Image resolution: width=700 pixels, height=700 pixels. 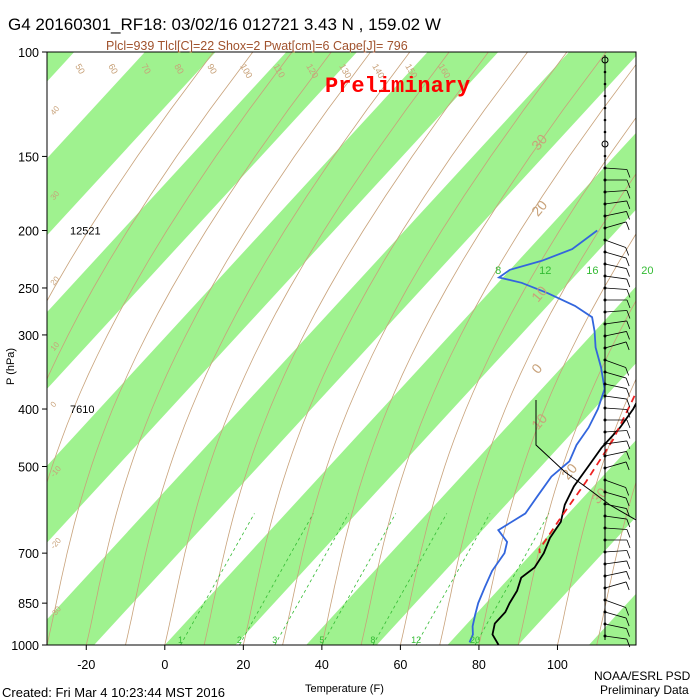 What do you see at coordinates (25, 646) in the screenshot?
I see `y-tick-label: 1000` at bounding box center [25, 646].